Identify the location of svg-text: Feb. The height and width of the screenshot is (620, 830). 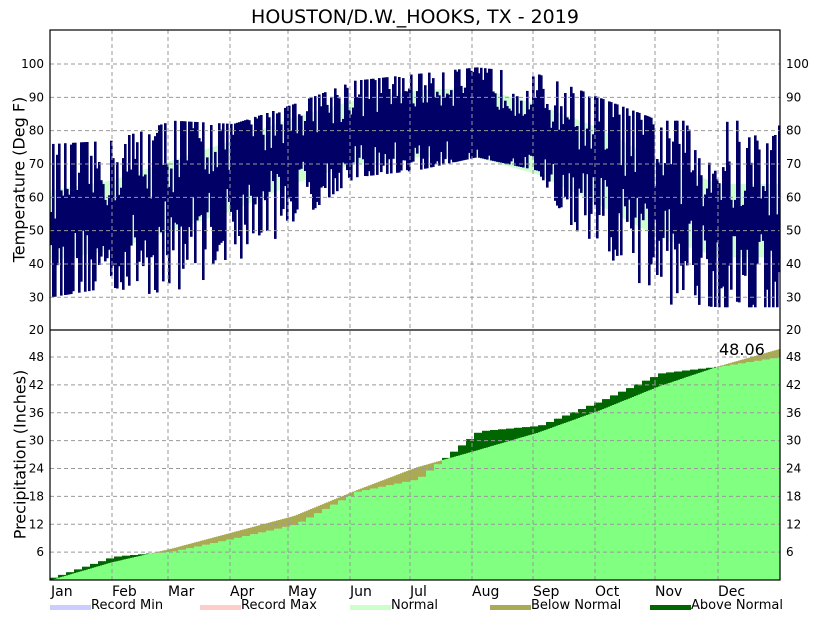
(124, 592).